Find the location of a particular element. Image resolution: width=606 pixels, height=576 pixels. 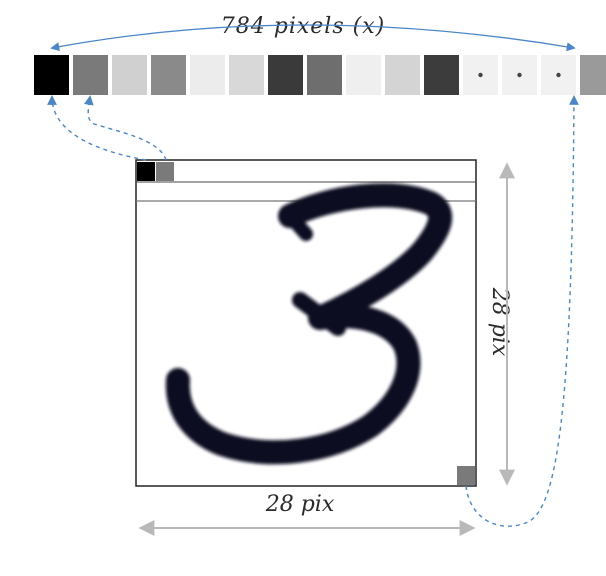

first-pixel is located at coordinates (146, 171).